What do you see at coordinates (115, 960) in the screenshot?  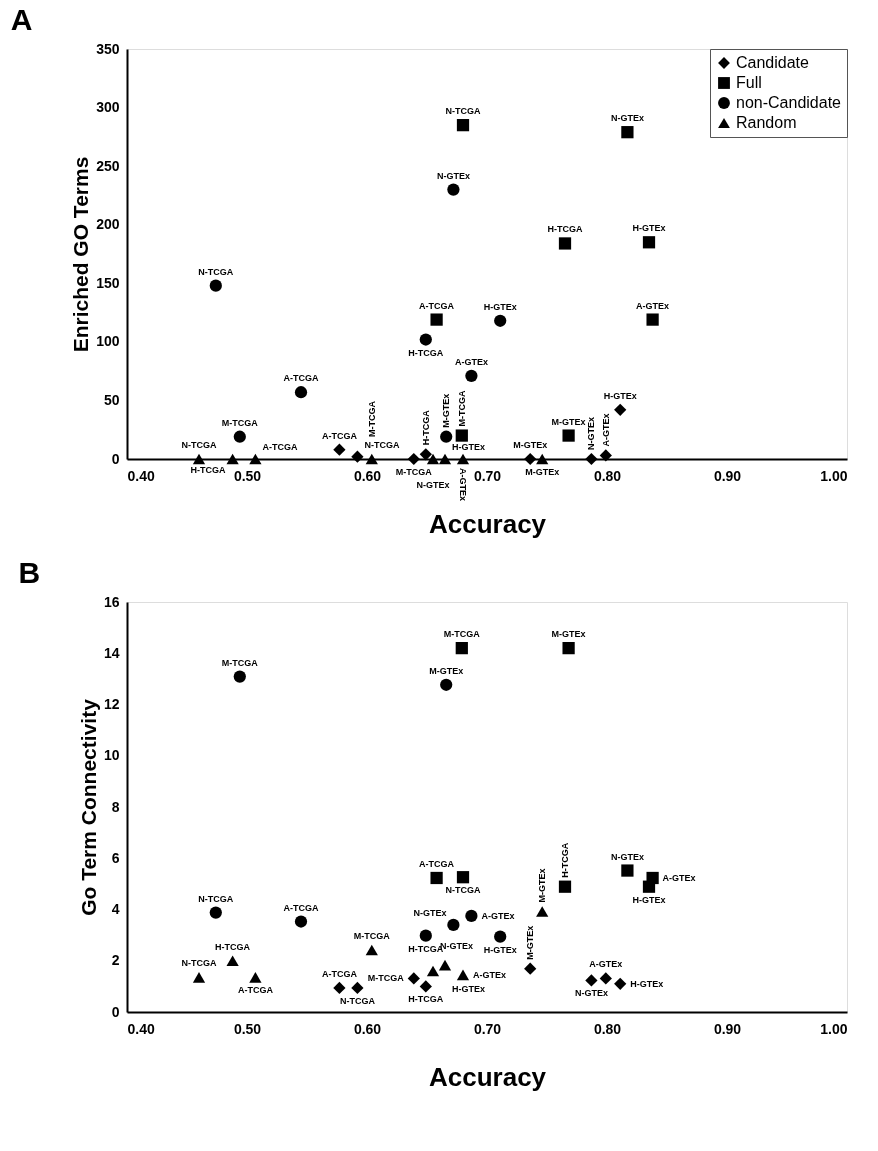 I see `y-tick-label: 2` at bounding box center [115, 960].